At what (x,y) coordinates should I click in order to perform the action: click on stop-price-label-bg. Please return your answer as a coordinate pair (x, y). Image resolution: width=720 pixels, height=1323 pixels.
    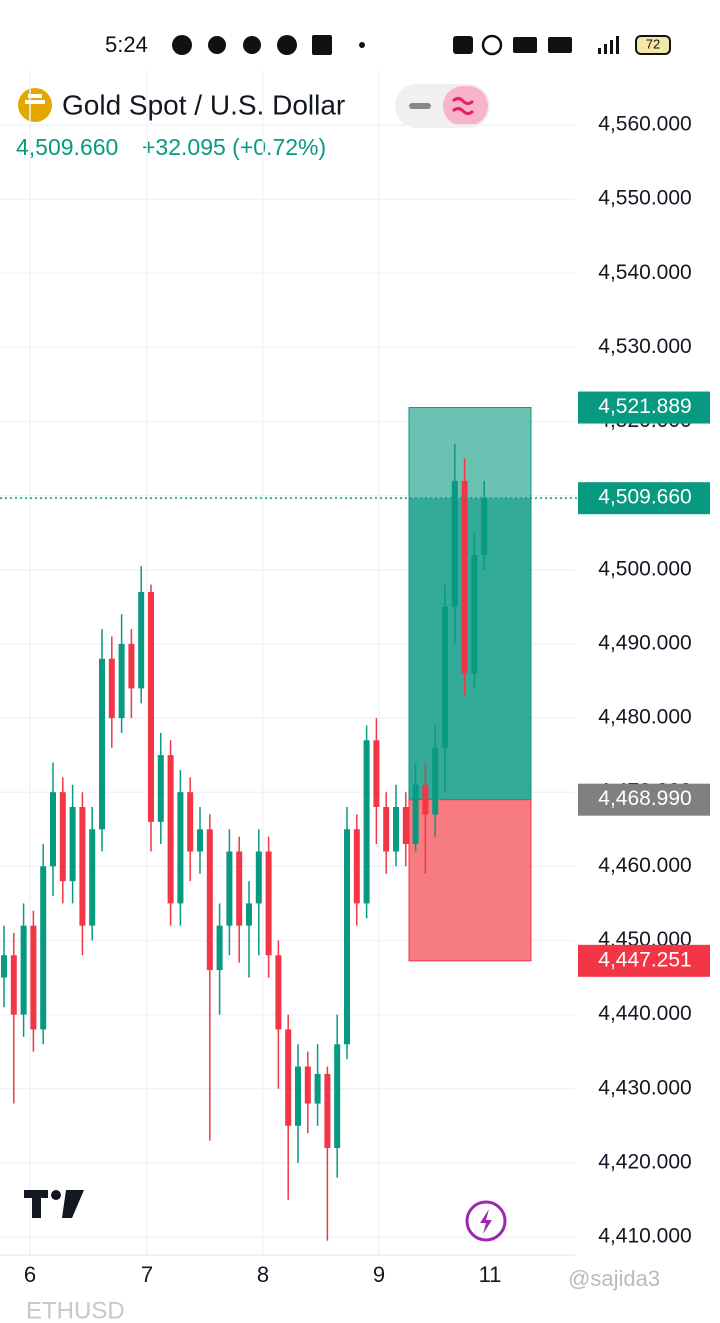
    Looking at the image, I should click on (644, 960).